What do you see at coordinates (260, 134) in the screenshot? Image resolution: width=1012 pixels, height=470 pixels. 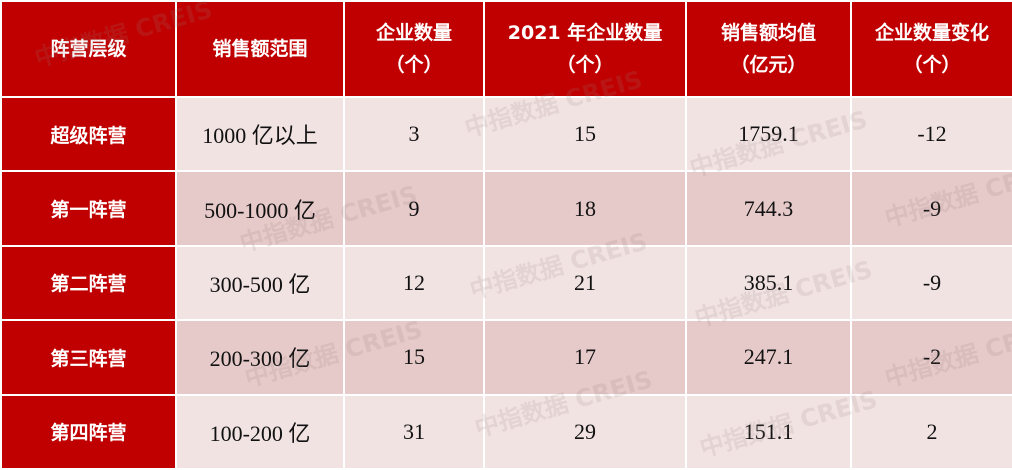 I see `sales-range-cell: 1000 亿以上` at bounding box center [260, 134].